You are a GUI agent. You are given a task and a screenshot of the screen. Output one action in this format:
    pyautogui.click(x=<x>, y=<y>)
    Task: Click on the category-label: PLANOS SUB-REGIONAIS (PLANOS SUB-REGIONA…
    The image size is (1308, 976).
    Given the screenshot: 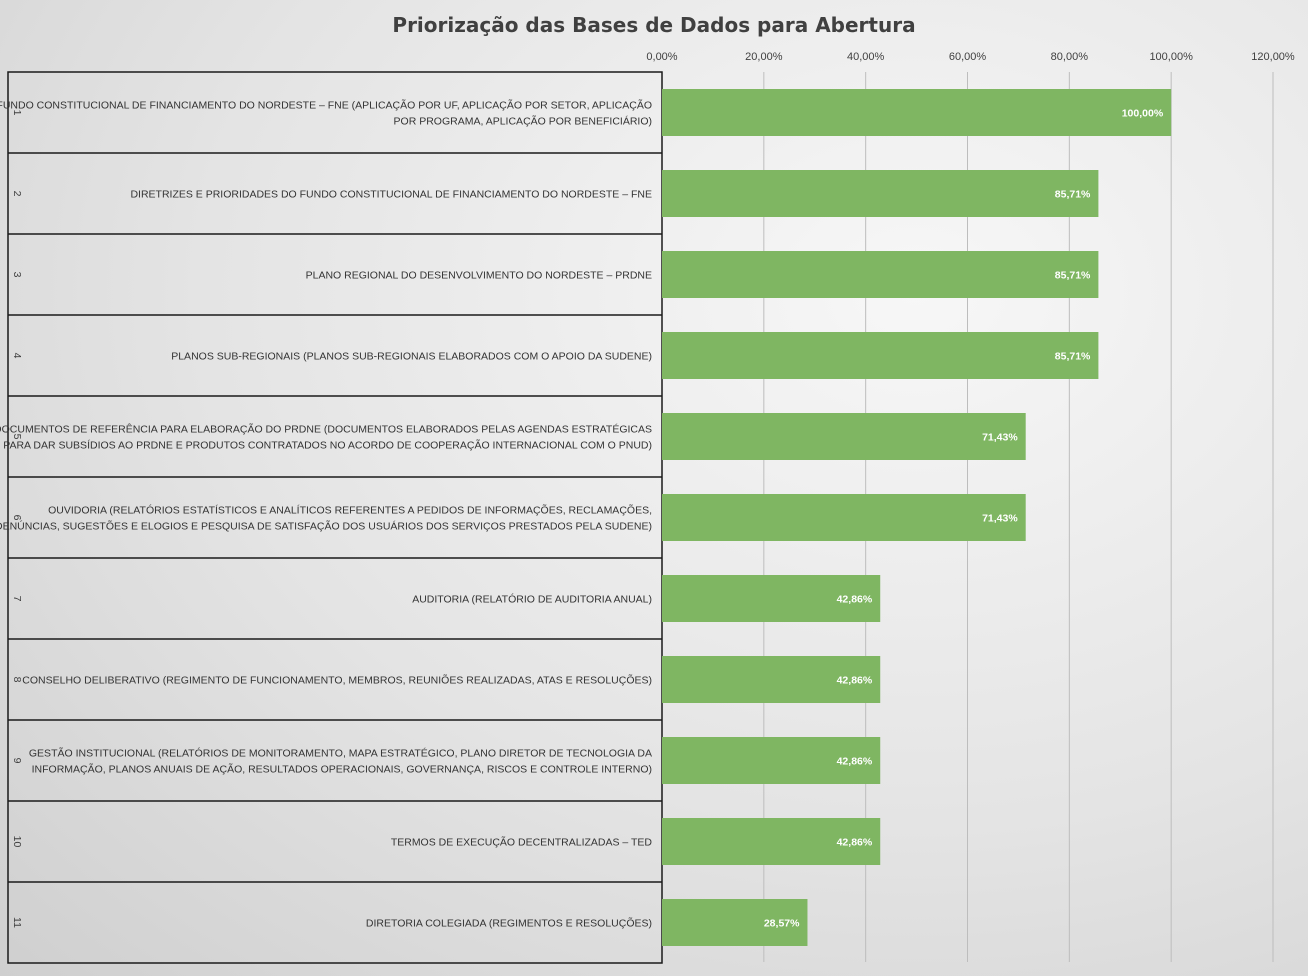 What is the action you would take?
    pyautogui.click(x=411, y=357)
    